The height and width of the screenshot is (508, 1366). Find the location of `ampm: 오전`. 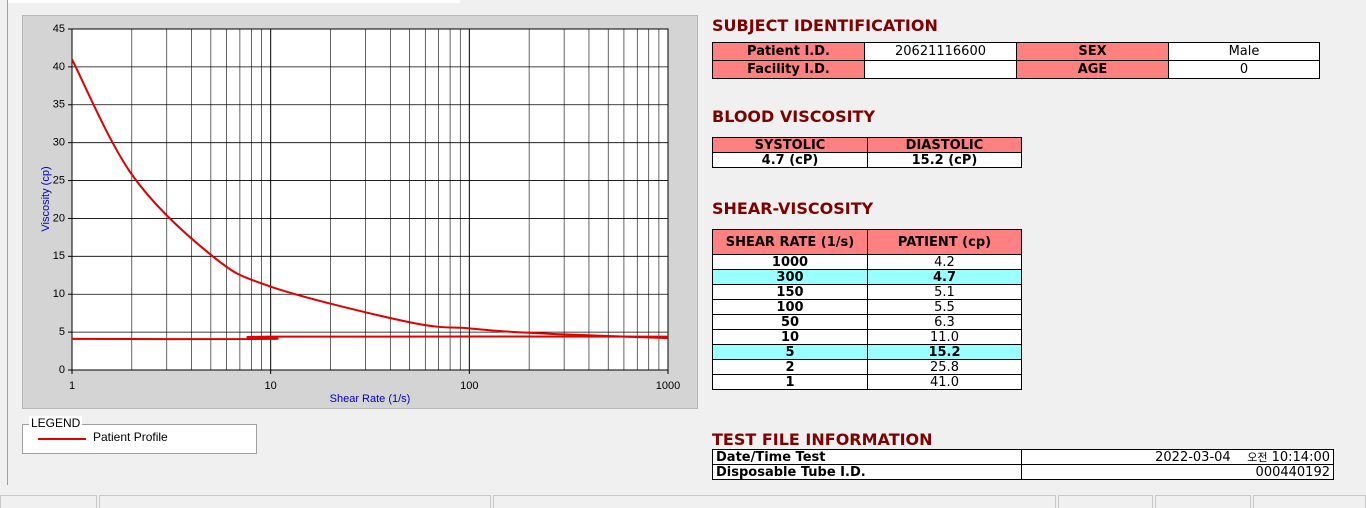

ampm: 오전 is located at coordinates (1257, 457).